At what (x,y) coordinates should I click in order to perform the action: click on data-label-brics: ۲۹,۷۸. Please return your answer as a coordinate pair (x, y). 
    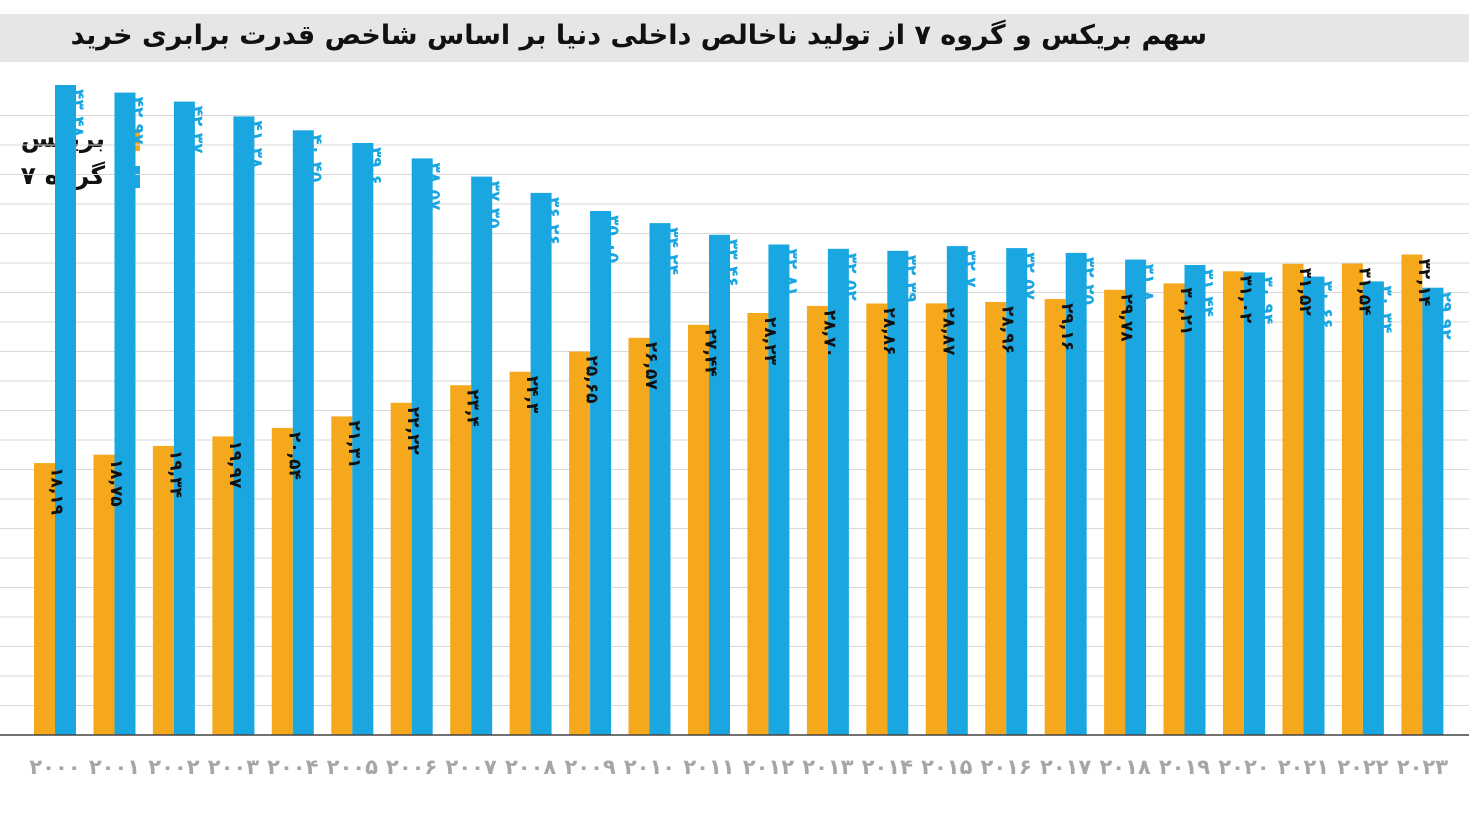
    Looking at the image, I should click on (1127, 318).